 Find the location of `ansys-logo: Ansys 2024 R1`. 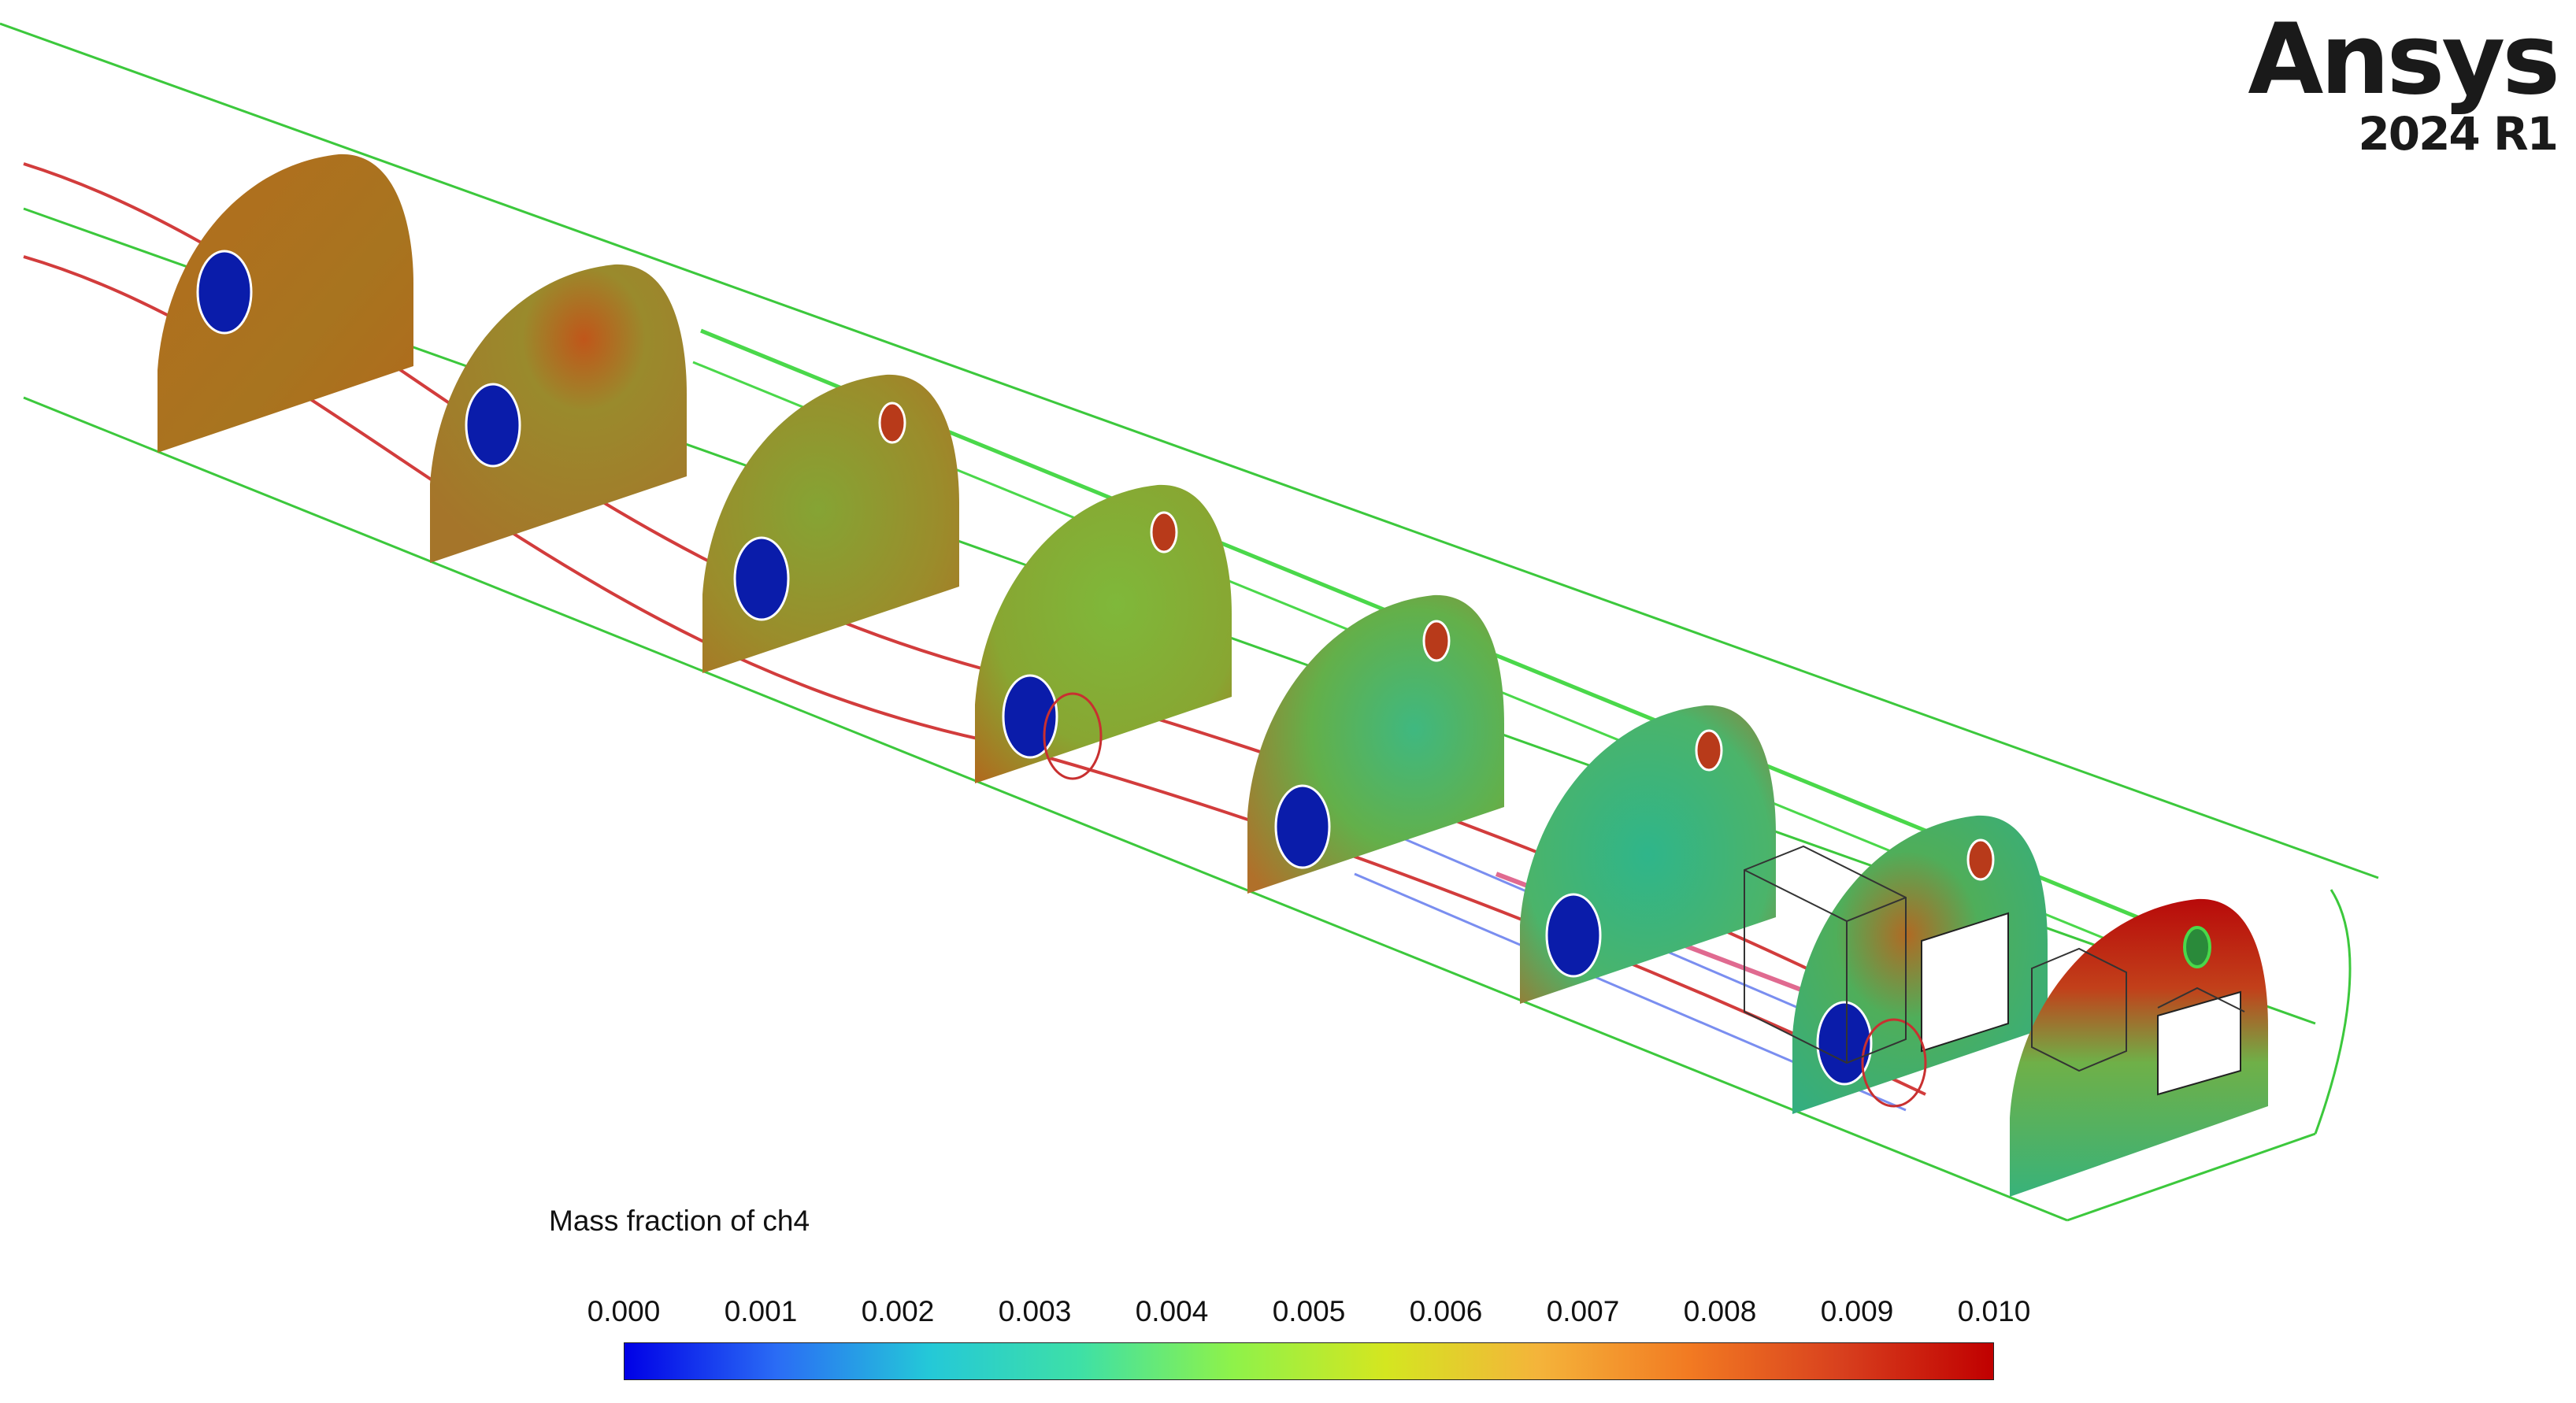

ansys-logo: Ansys 2024 R1 is located at coordinates (2404, 82).